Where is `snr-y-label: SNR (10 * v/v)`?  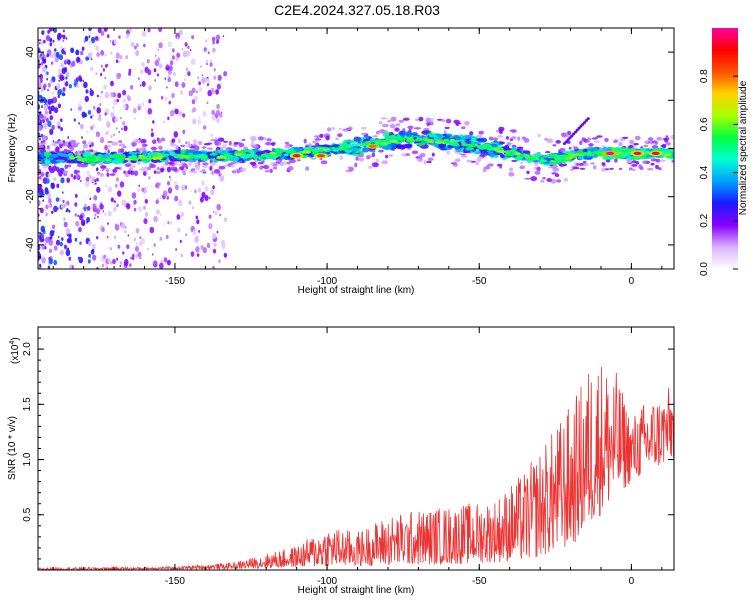 snr-y-label: SNR (10 * v/v) is located at coordinates (12, 448).